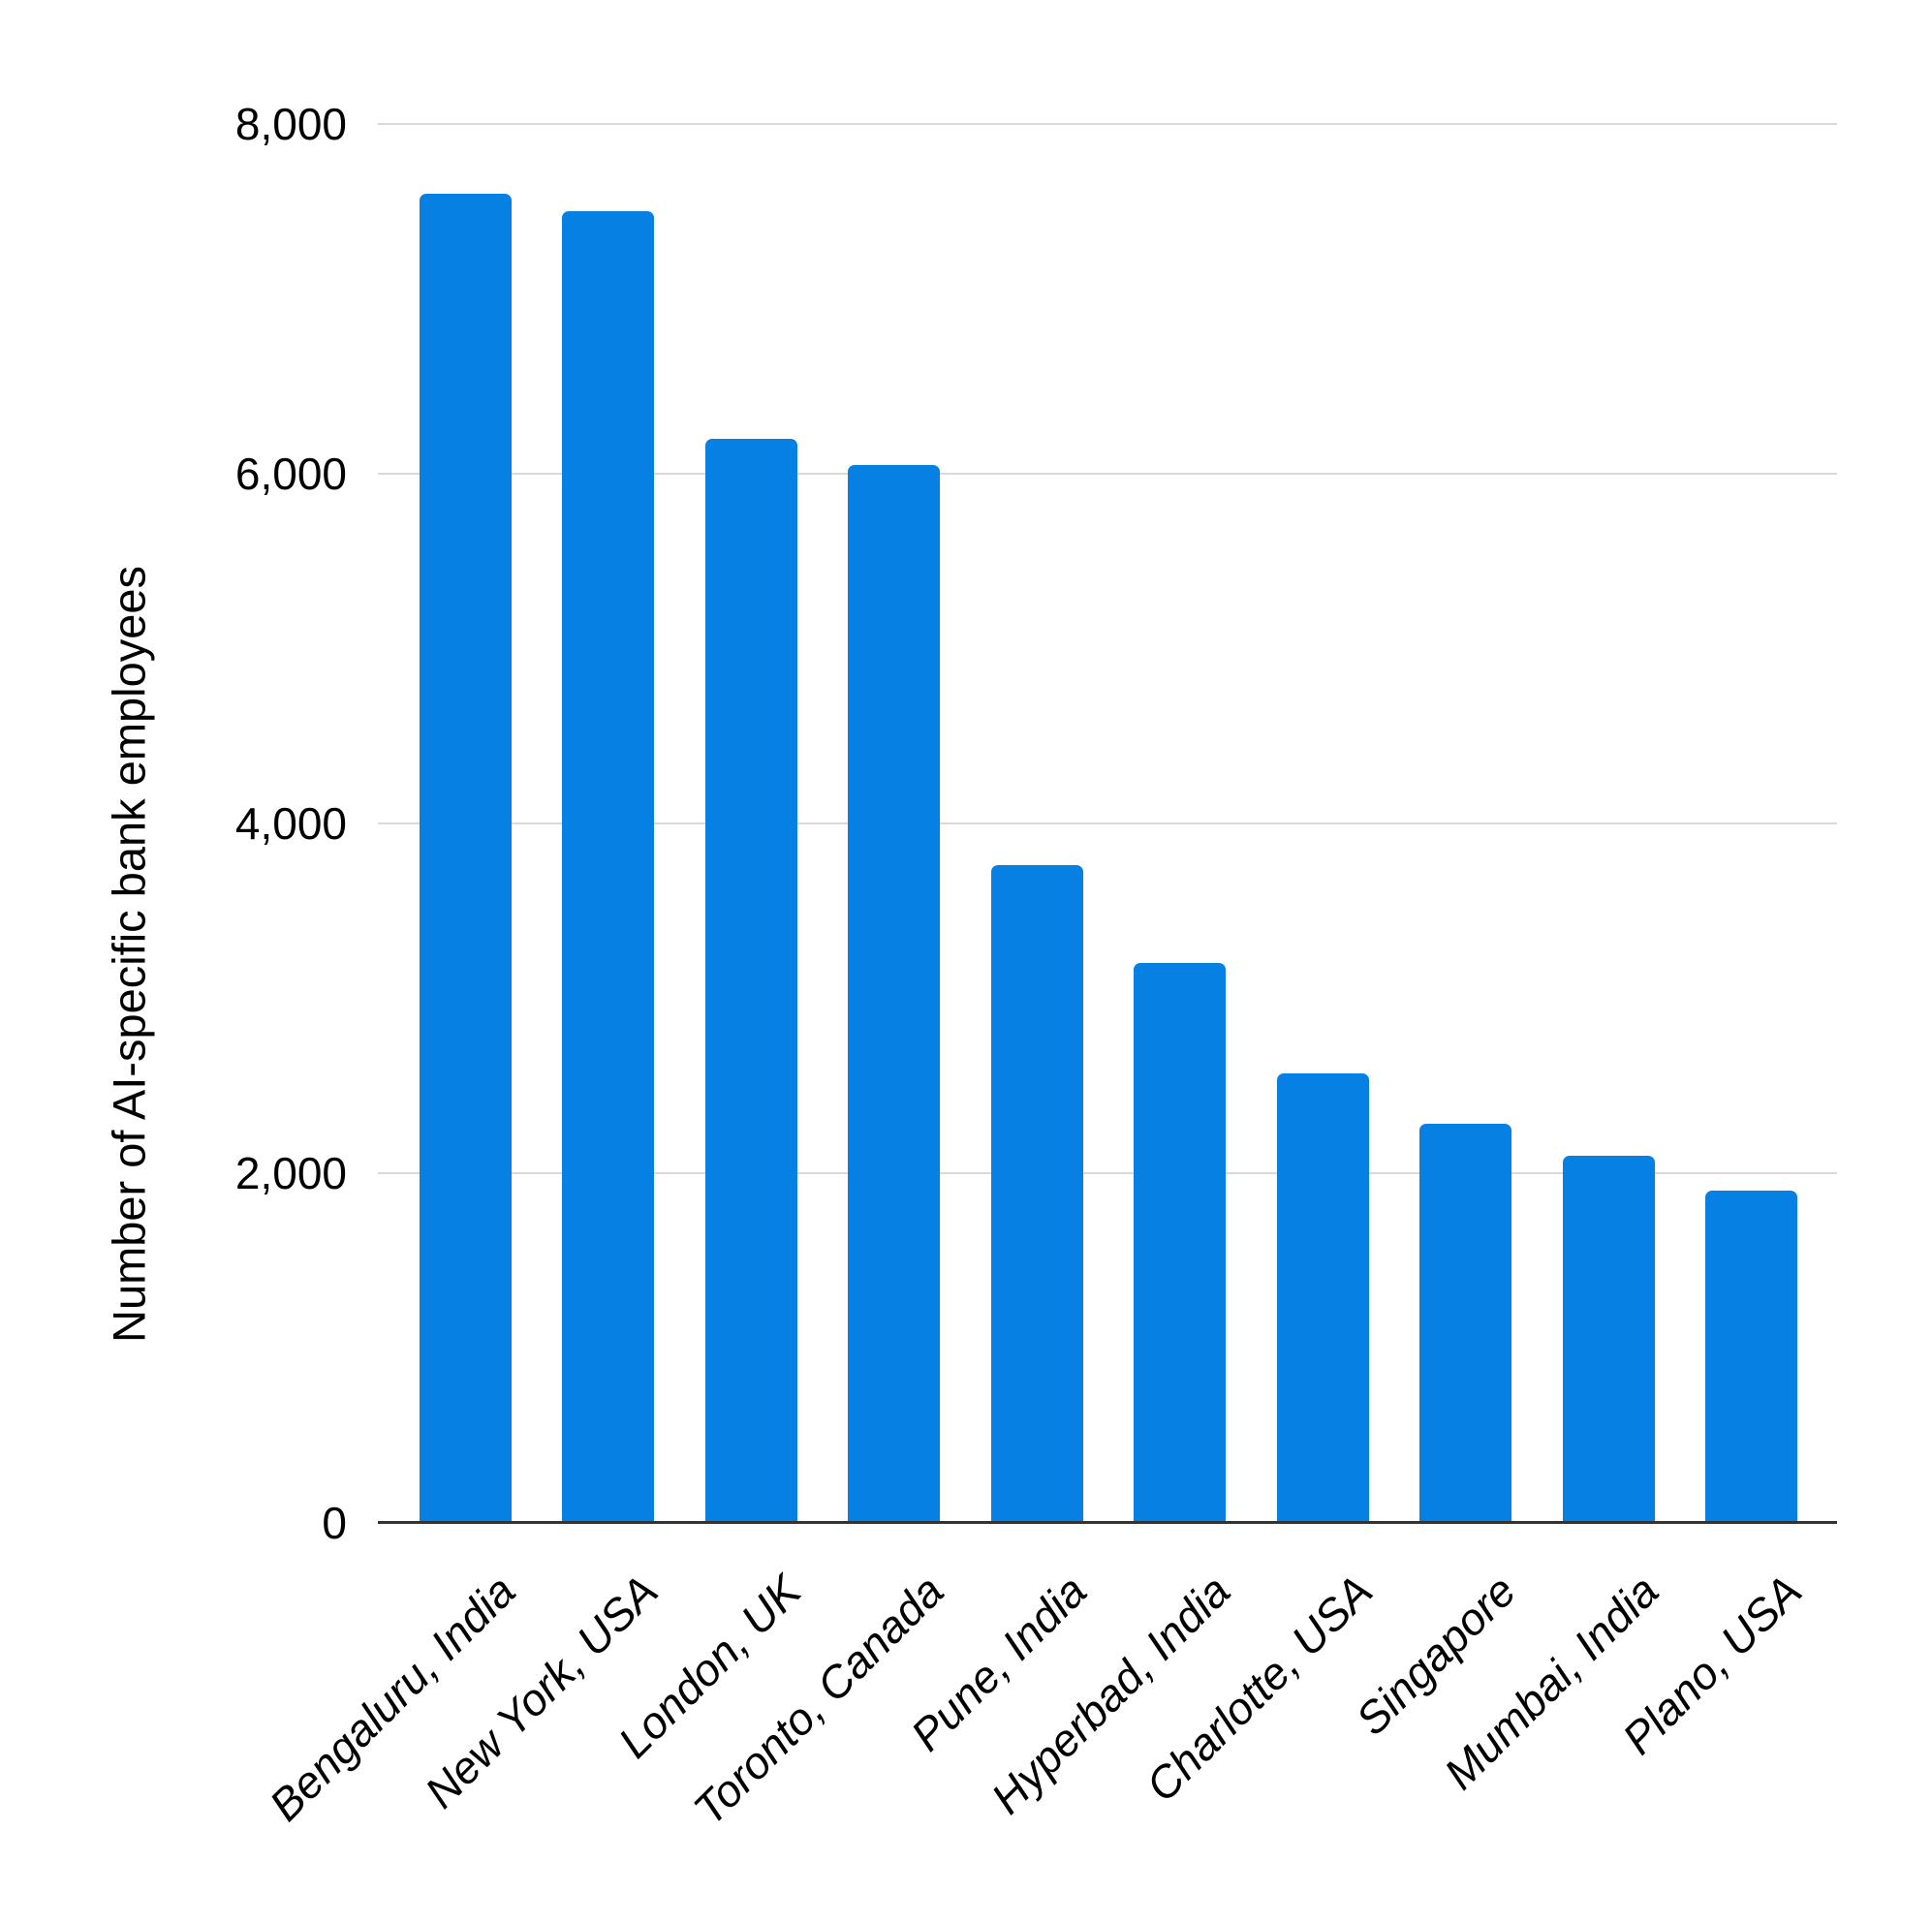  I want to click on y-tick-label-2,000: 2,000, so click(290, 1173).